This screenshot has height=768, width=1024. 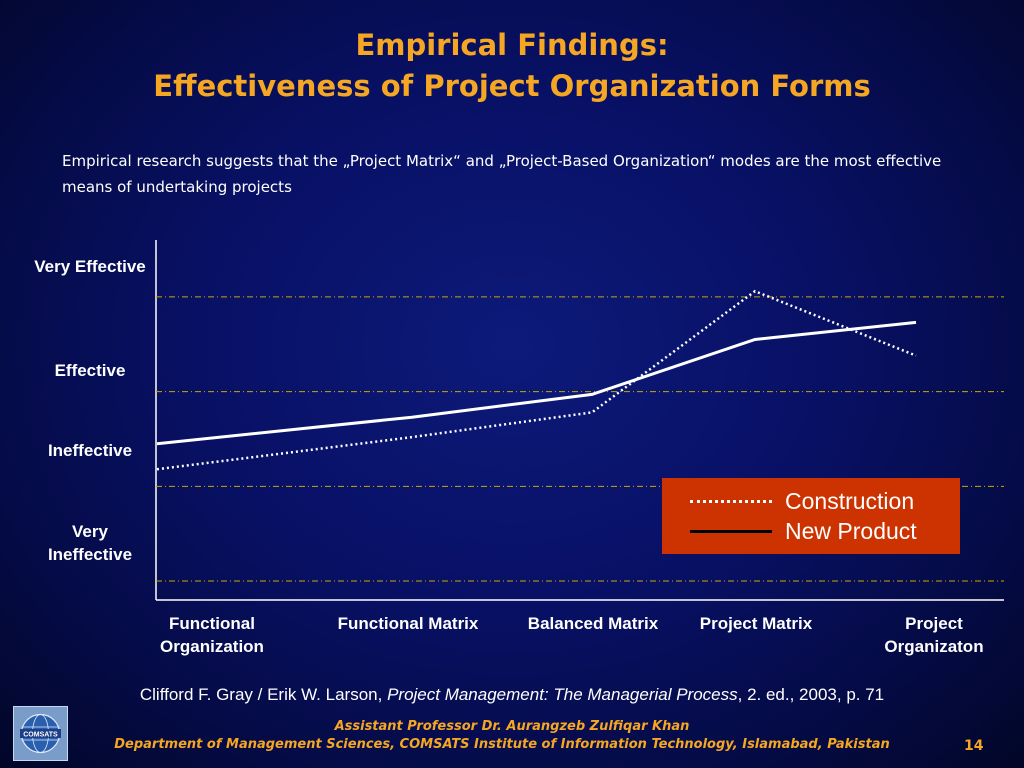 I want to click on y-label-very-ineffective: Very Ineffective, so click(x=90, y=543).